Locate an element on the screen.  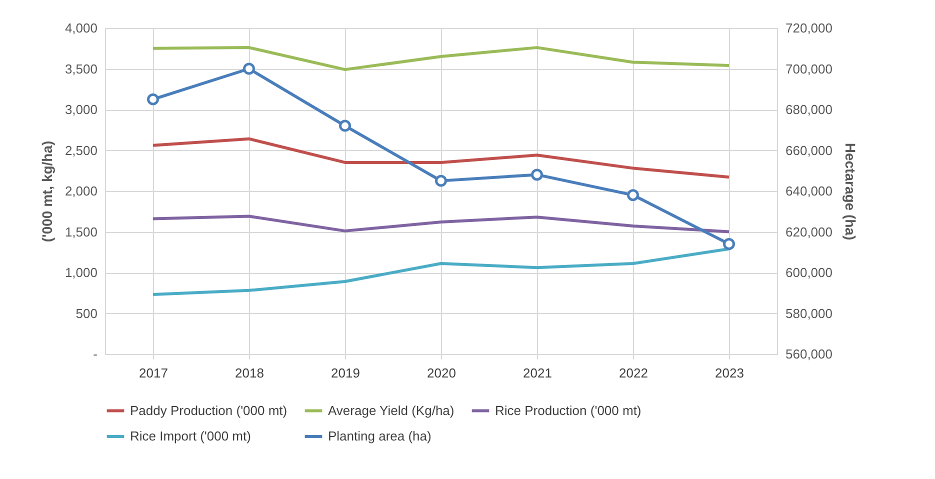
legend-label: Rice Import ('000 mt) is located at coordinates (190, 436).